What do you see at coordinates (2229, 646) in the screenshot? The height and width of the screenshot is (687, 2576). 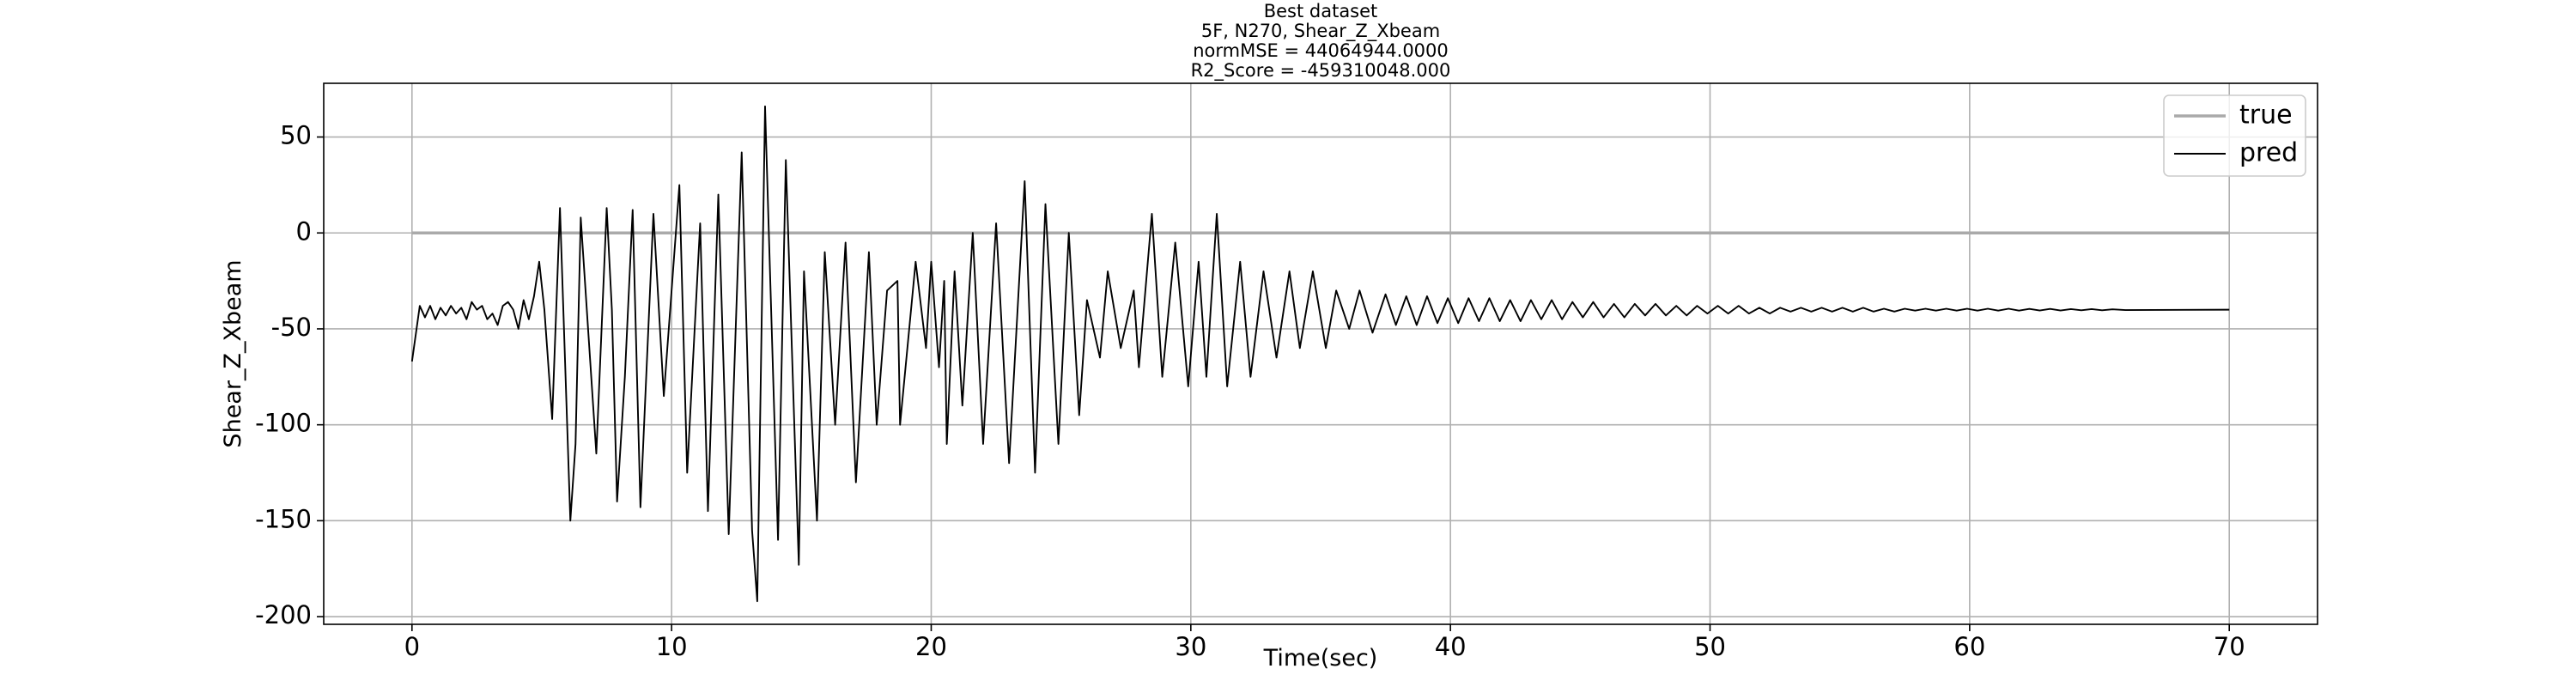 I see `x-tick-label: 70` at bounding box center [2229, 646].